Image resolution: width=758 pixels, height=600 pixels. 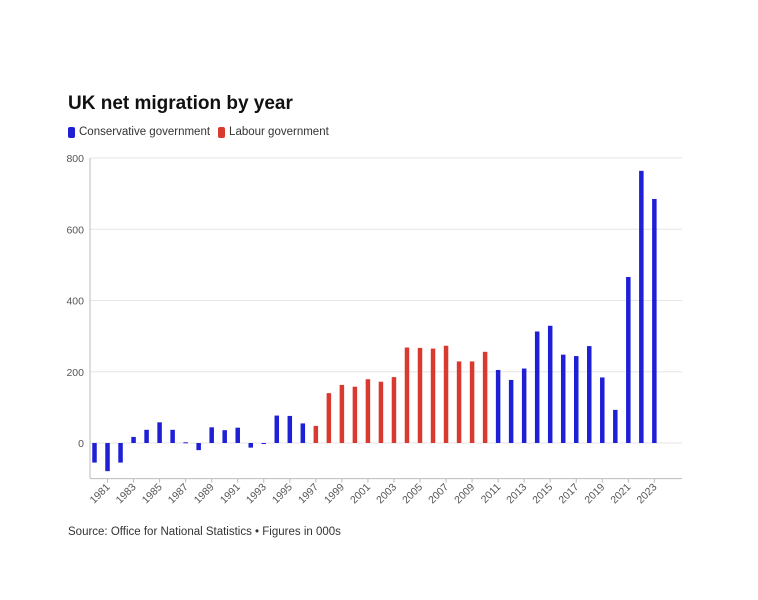 I want to click on x-tick-label-2003: 2003, so click(x=386, y=493).